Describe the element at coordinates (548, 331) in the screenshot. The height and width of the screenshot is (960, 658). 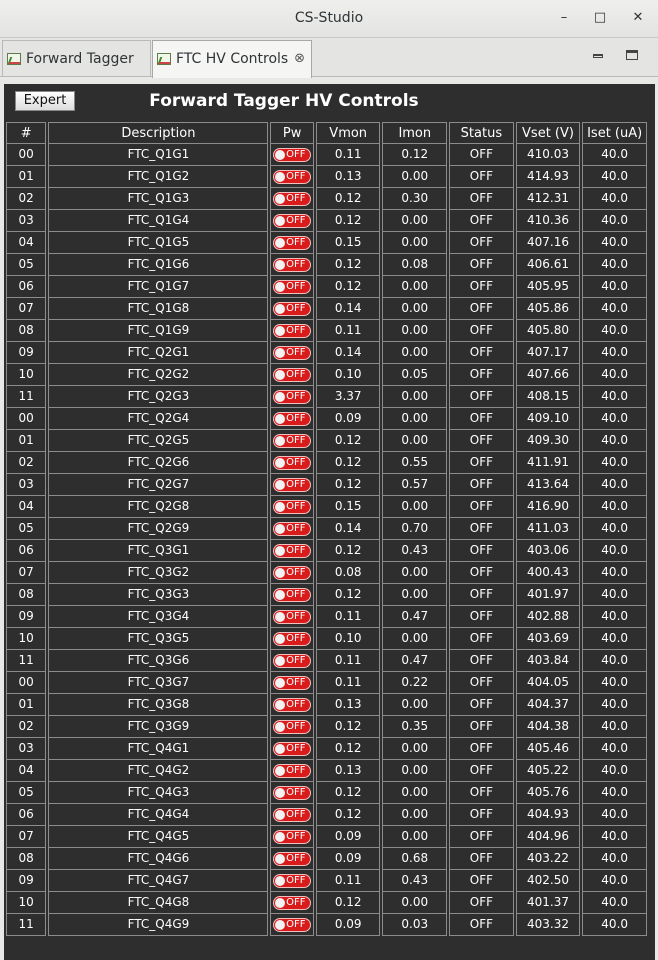
I see `vset-value: 405.80` at that location.